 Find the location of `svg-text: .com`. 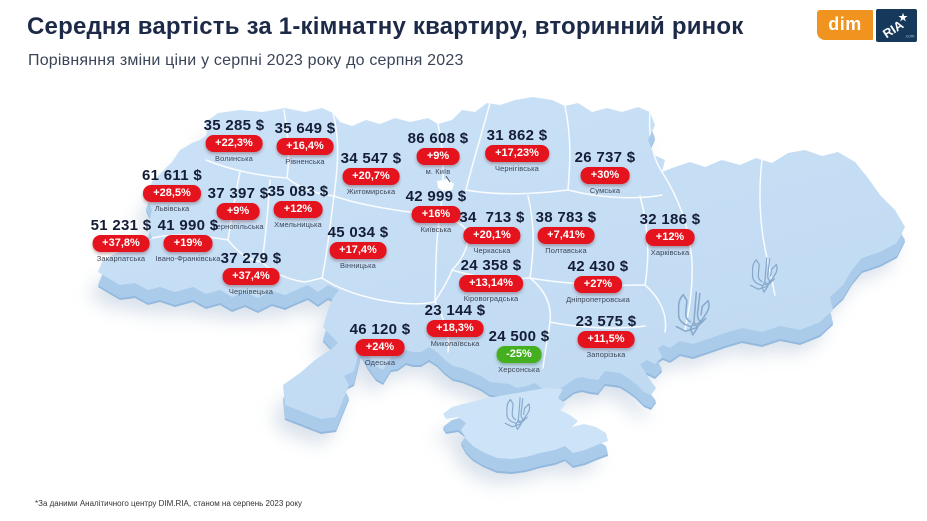

svg-text: .com is located at coordinates (910, 36).